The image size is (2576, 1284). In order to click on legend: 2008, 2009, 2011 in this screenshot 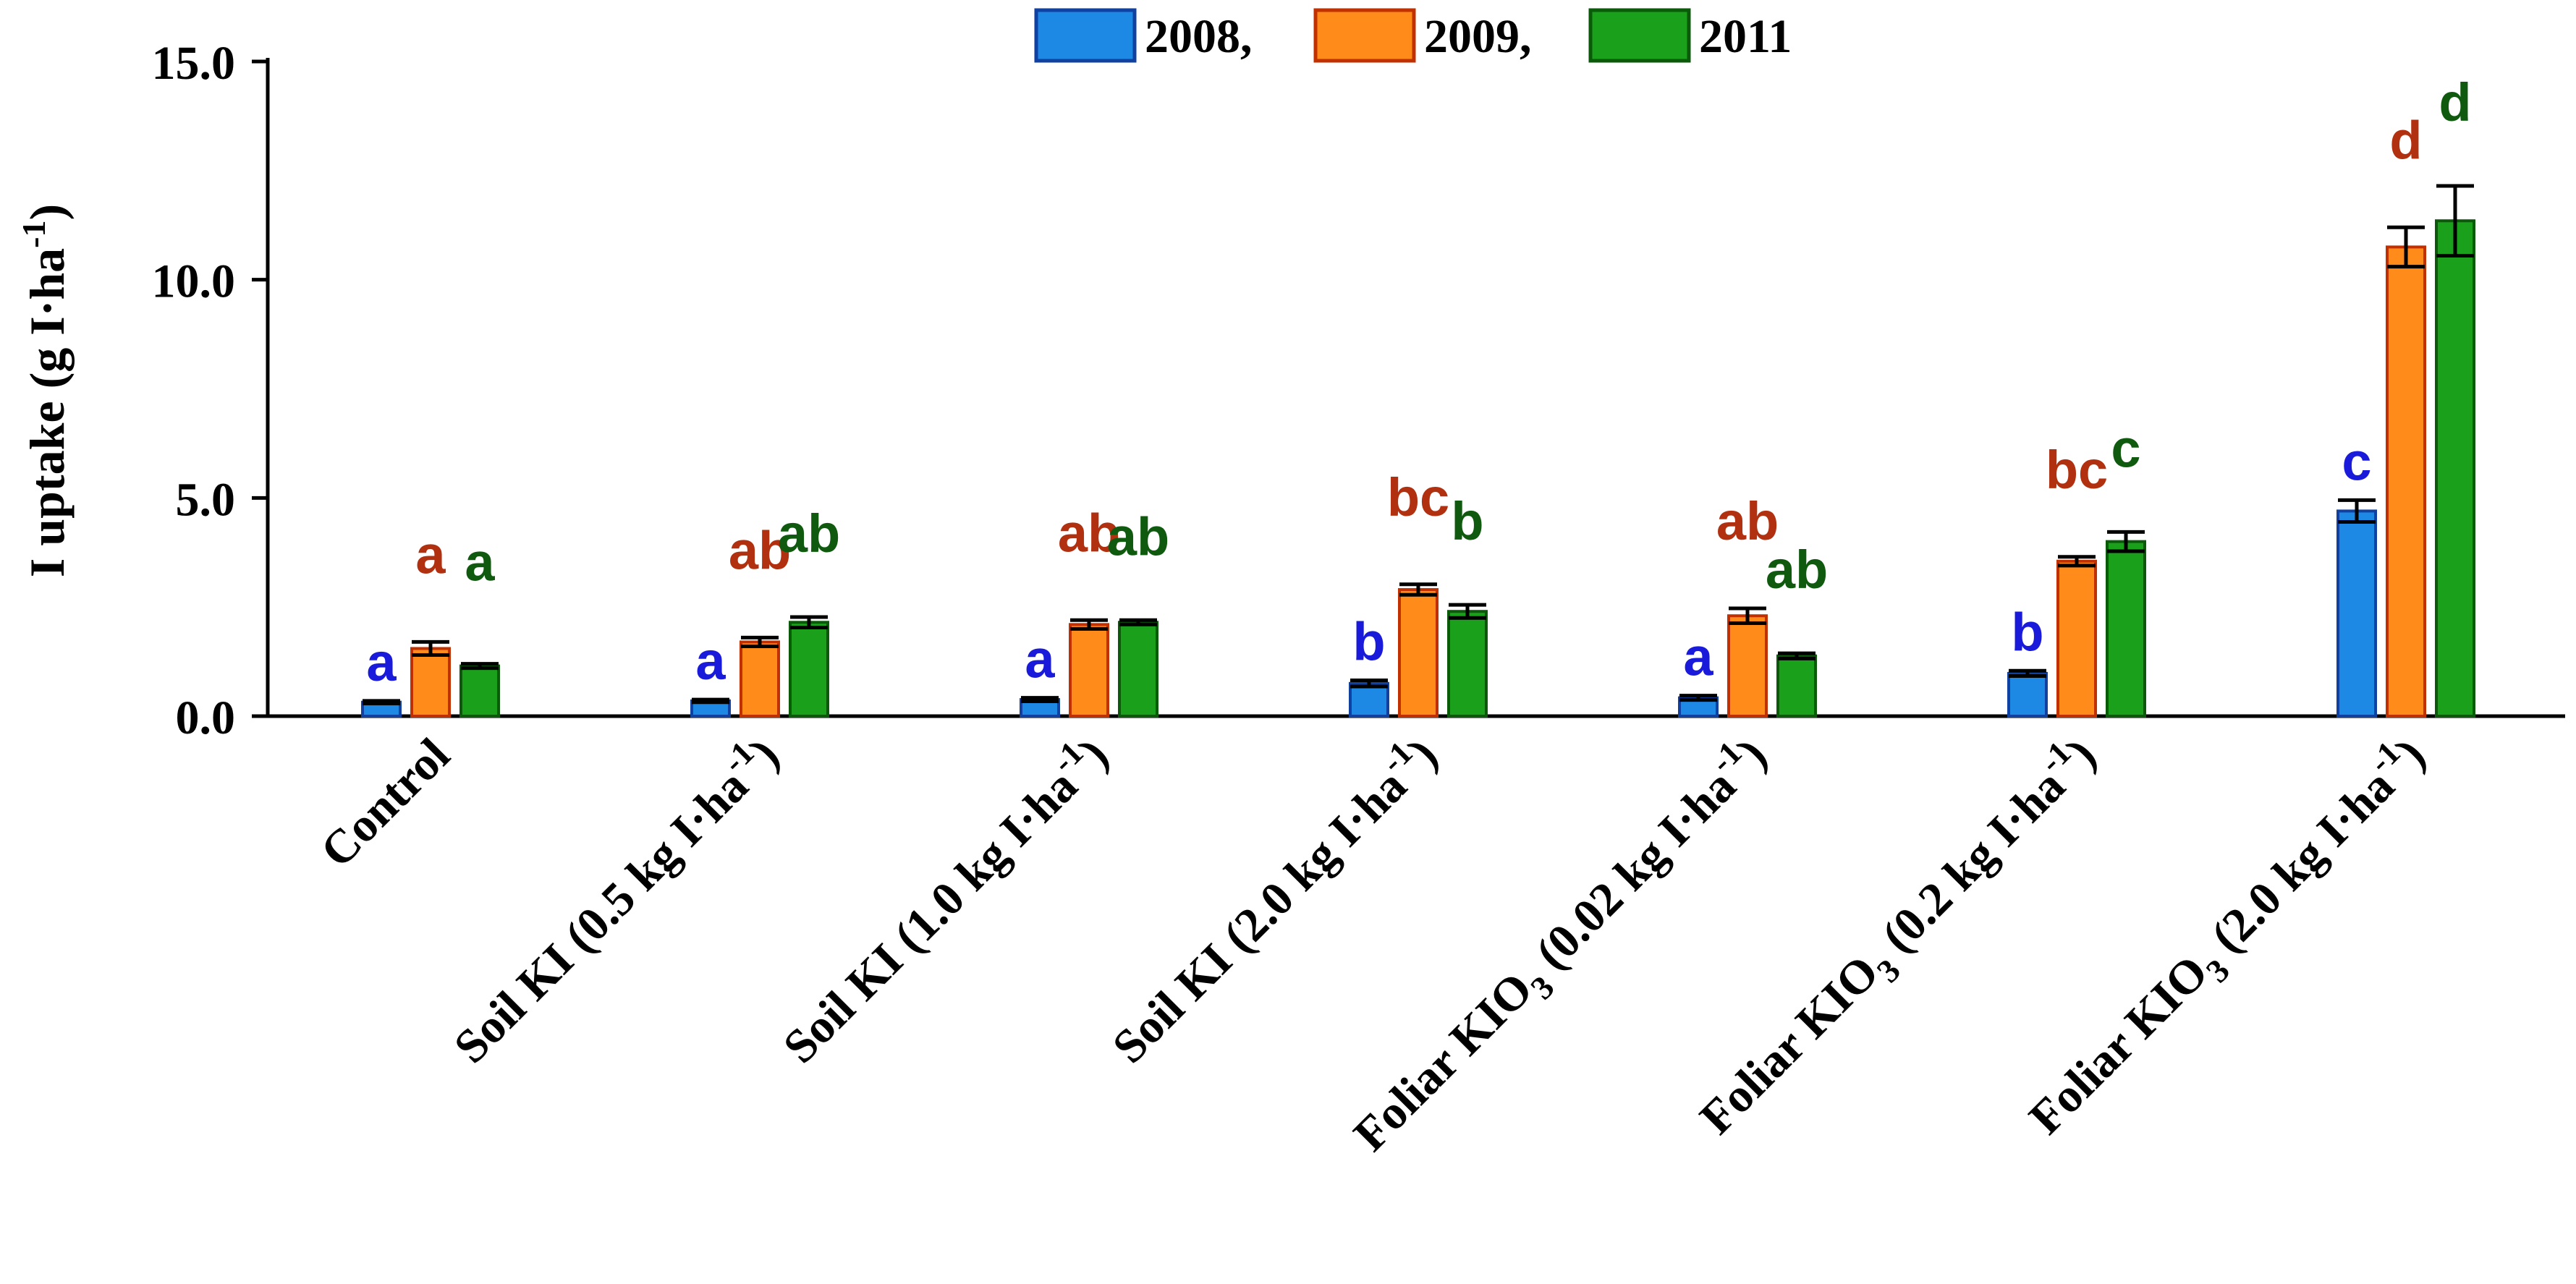, I will do `click(1413, 35)`.